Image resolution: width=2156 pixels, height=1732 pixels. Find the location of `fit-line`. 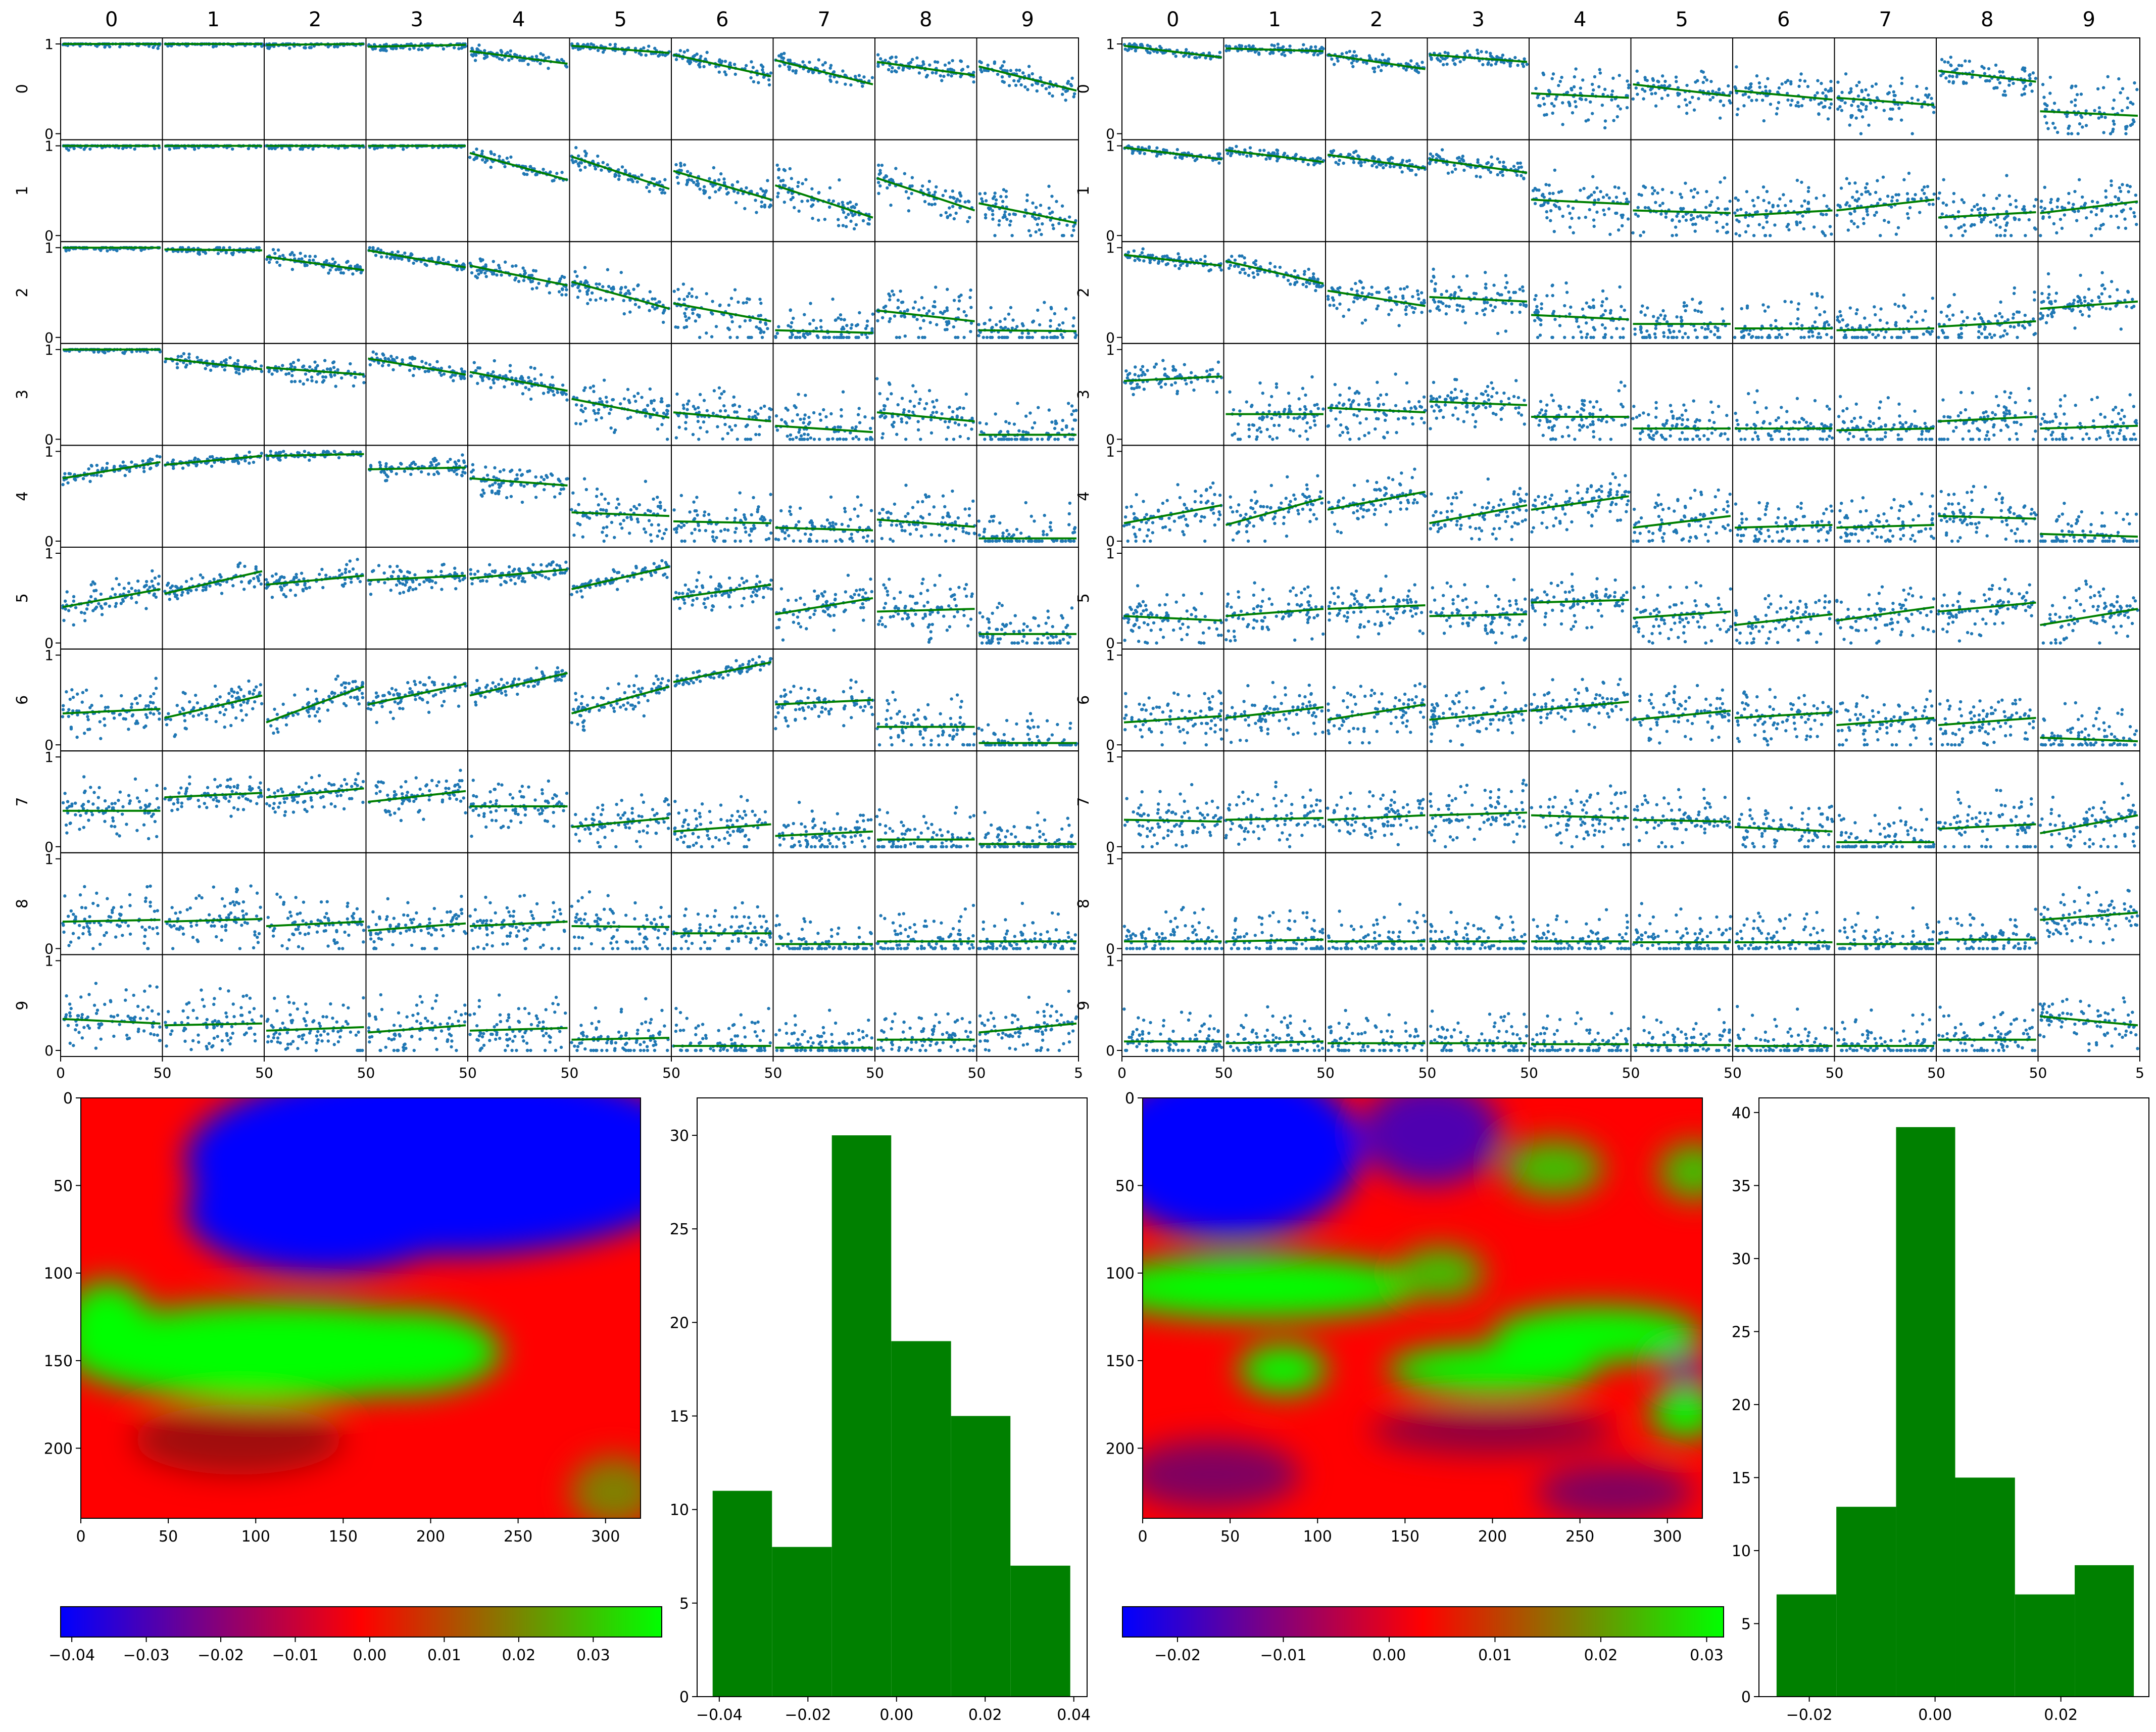

fit-line is located at coordinates (824, 429).